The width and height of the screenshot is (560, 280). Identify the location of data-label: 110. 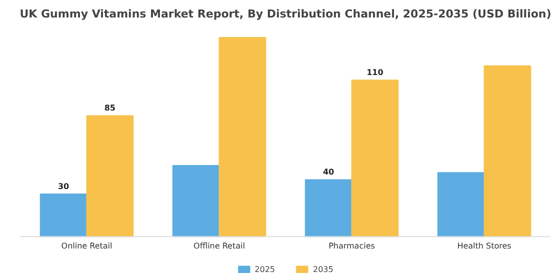
(375, 73).